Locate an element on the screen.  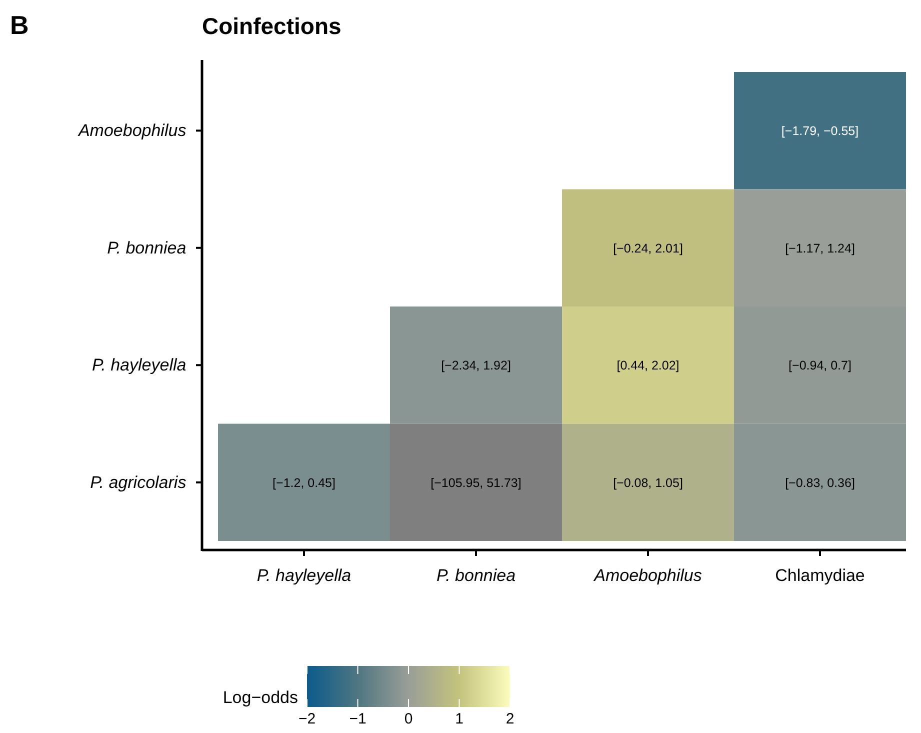
color-bar-label: −2 is located at coordinates (307, 719).